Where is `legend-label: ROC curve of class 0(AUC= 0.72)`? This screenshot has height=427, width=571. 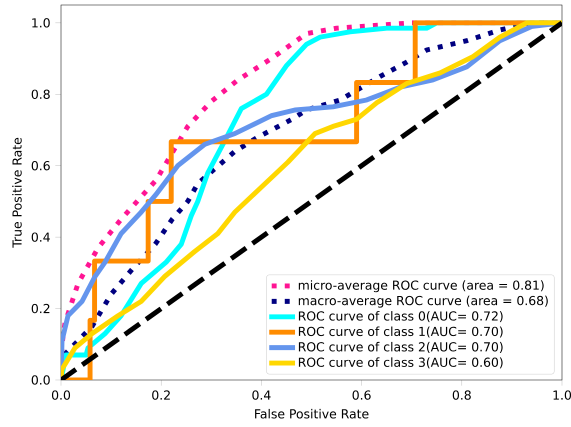 legend-label: ROC curve of class 0(AUC= 0.72) is located at coordinates (400, 316).